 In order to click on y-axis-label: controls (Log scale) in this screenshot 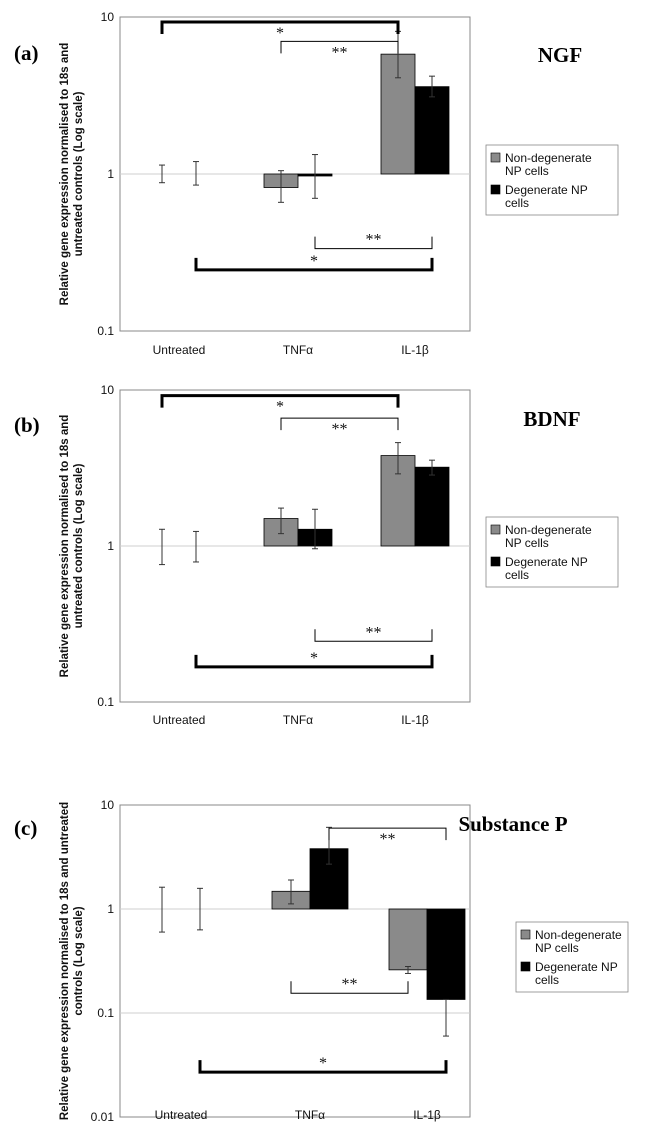, I will do `click(79, 960)`.